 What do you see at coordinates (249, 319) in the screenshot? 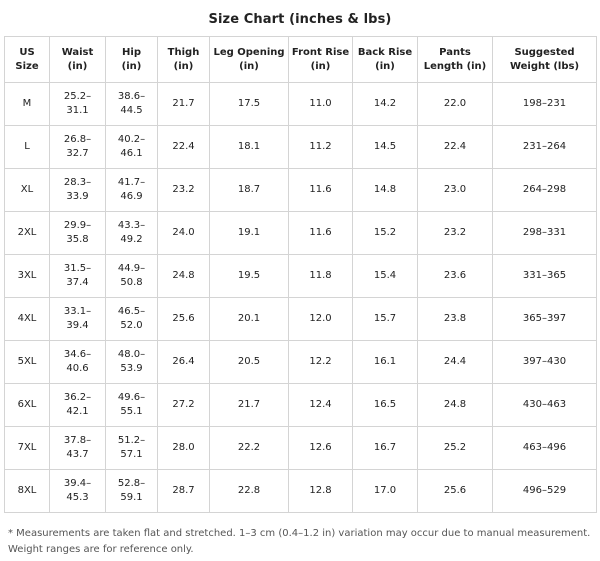
I see `table-cell: 20.1` at bounding box center [249, 319].